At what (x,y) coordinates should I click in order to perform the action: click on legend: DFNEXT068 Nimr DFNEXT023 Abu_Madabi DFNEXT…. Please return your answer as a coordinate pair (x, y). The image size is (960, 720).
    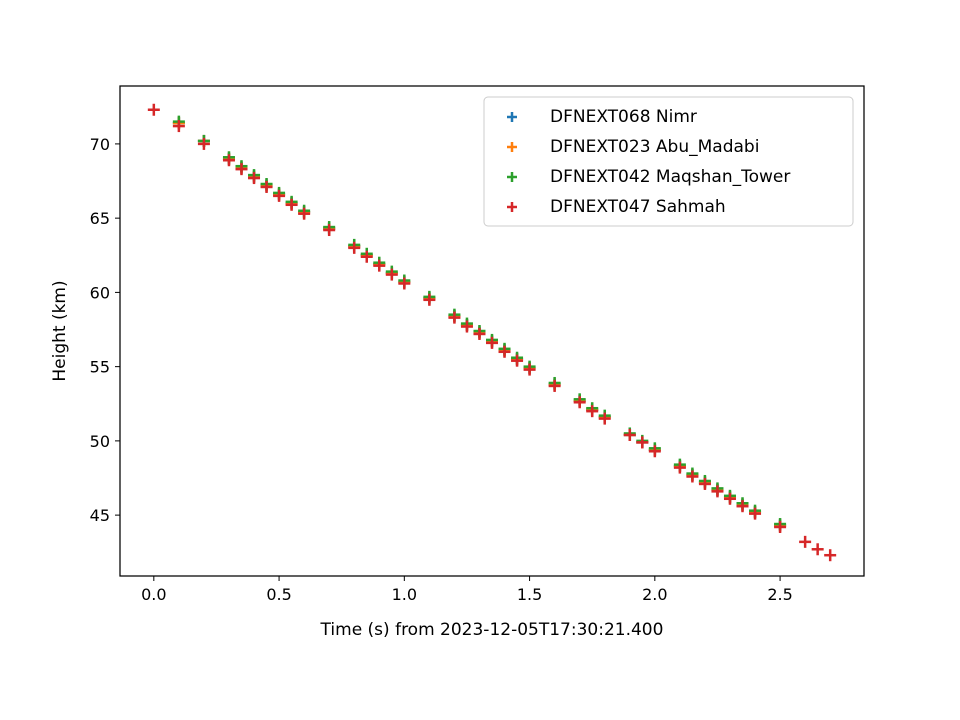
    Looking at the image, I should click on (668, 161).